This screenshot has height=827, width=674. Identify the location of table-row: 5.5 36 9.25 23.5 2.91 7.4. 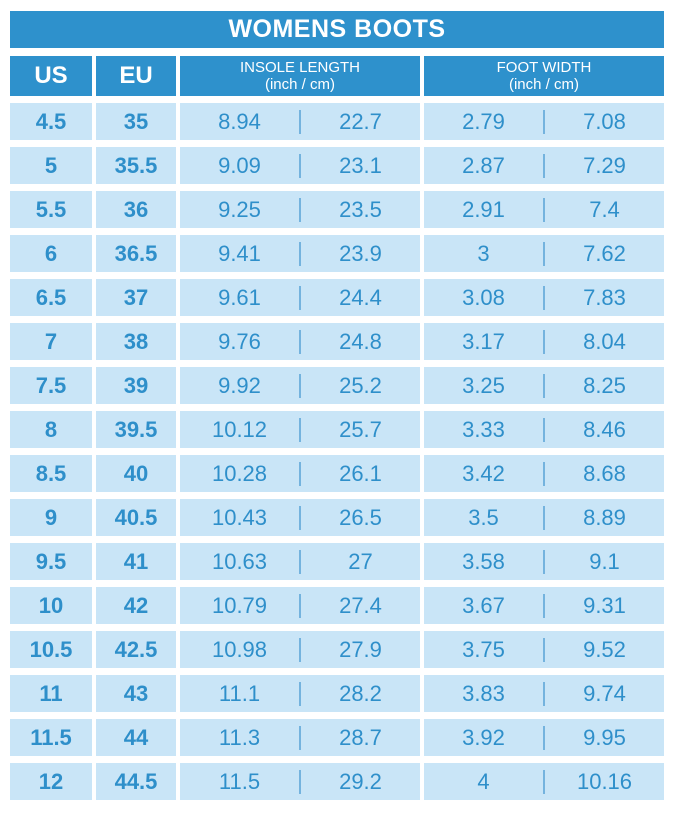
(337, 209).